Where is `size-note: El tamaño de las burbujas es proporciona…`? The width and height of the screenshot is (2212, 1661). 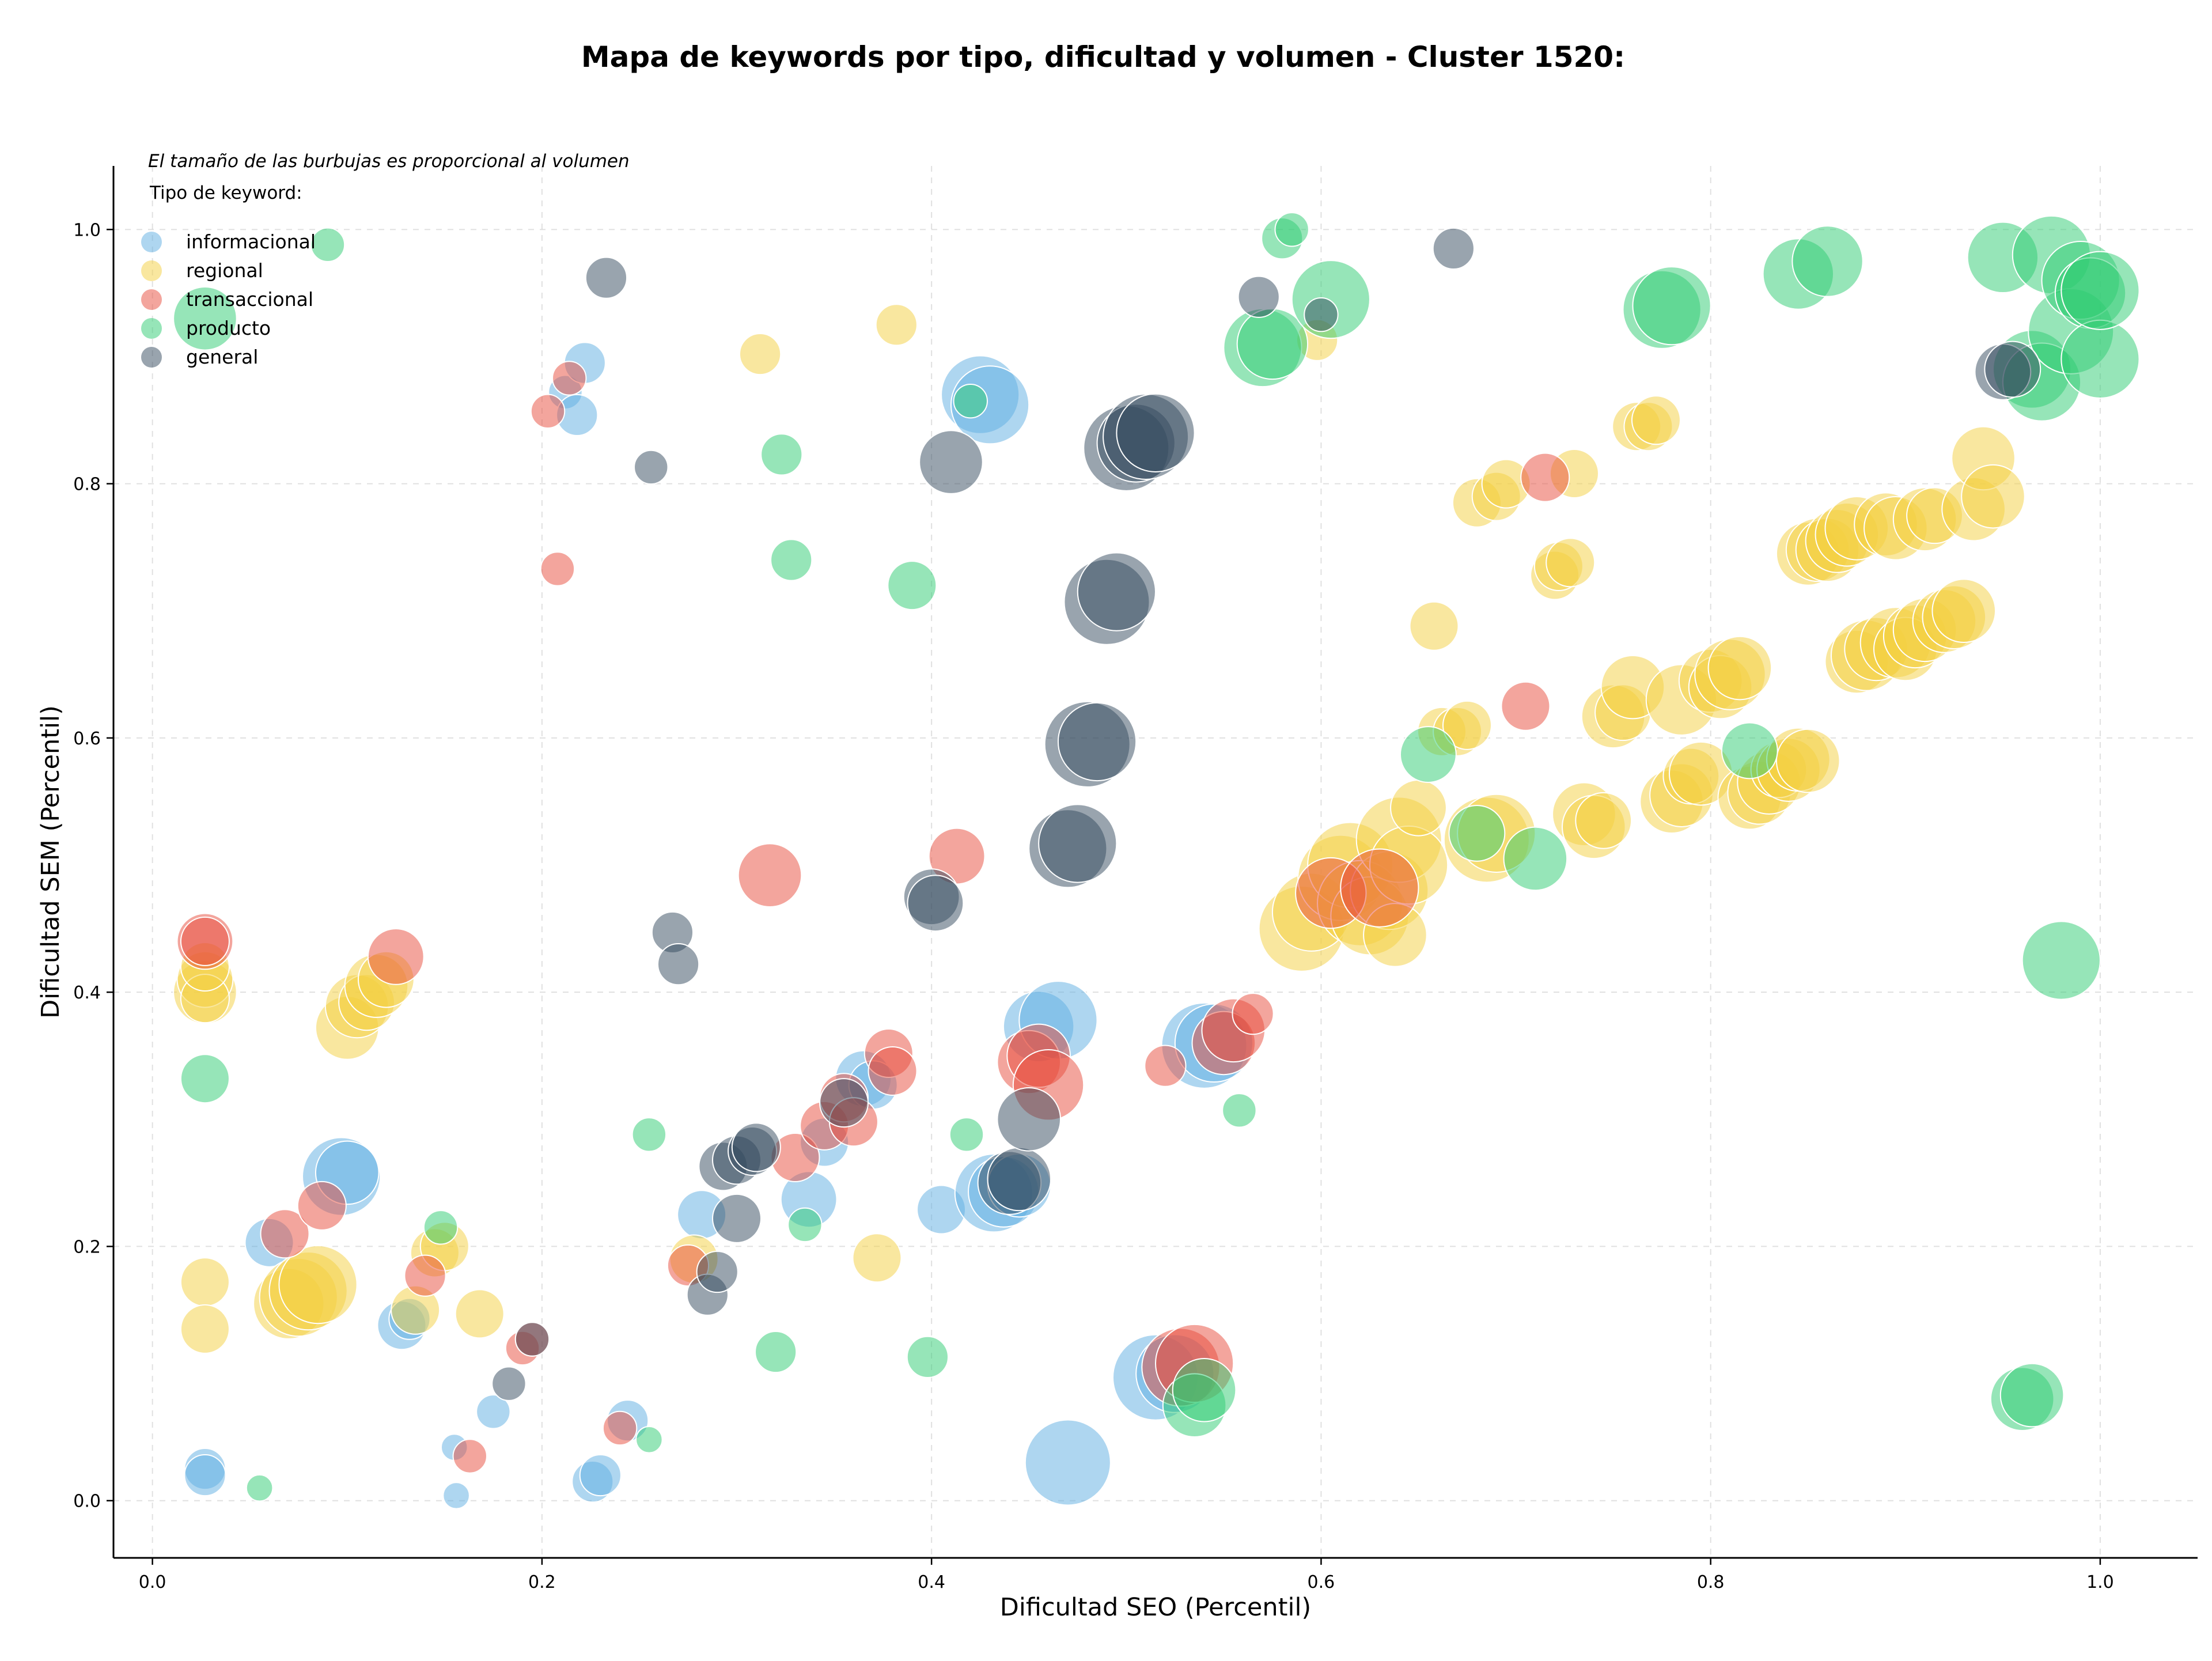
size-note: El tamaño de las burbujas es proporciona… is located at coordinates (389, 161).